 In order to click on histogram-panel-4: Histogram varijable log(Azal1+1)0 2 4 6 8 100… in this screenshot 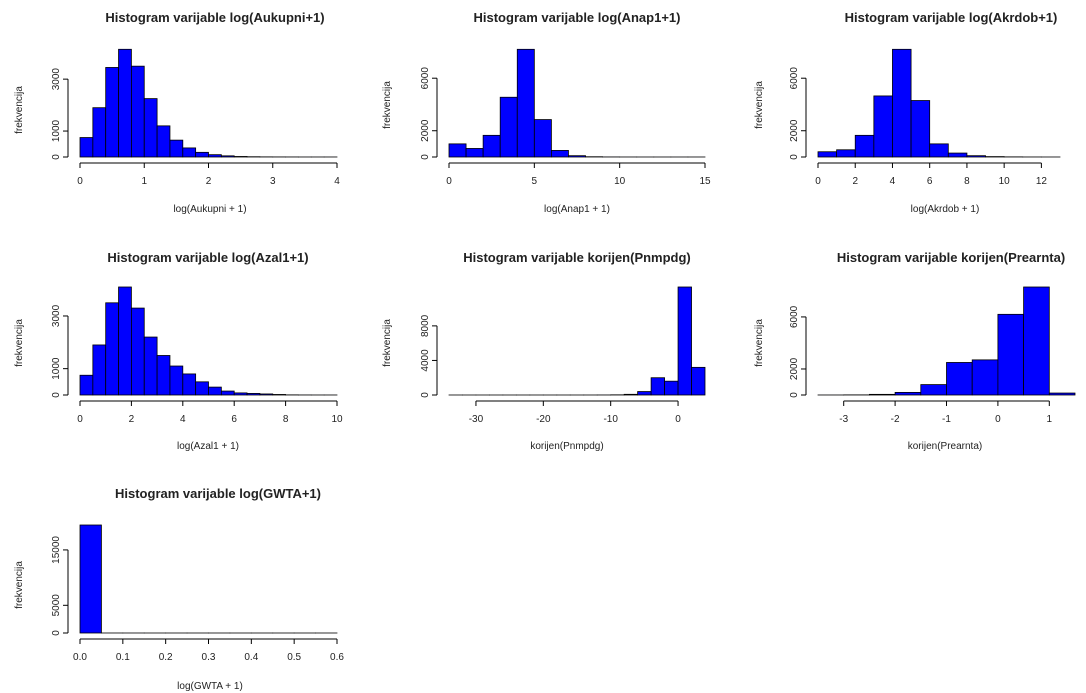, I will do `click(178, 351)`.